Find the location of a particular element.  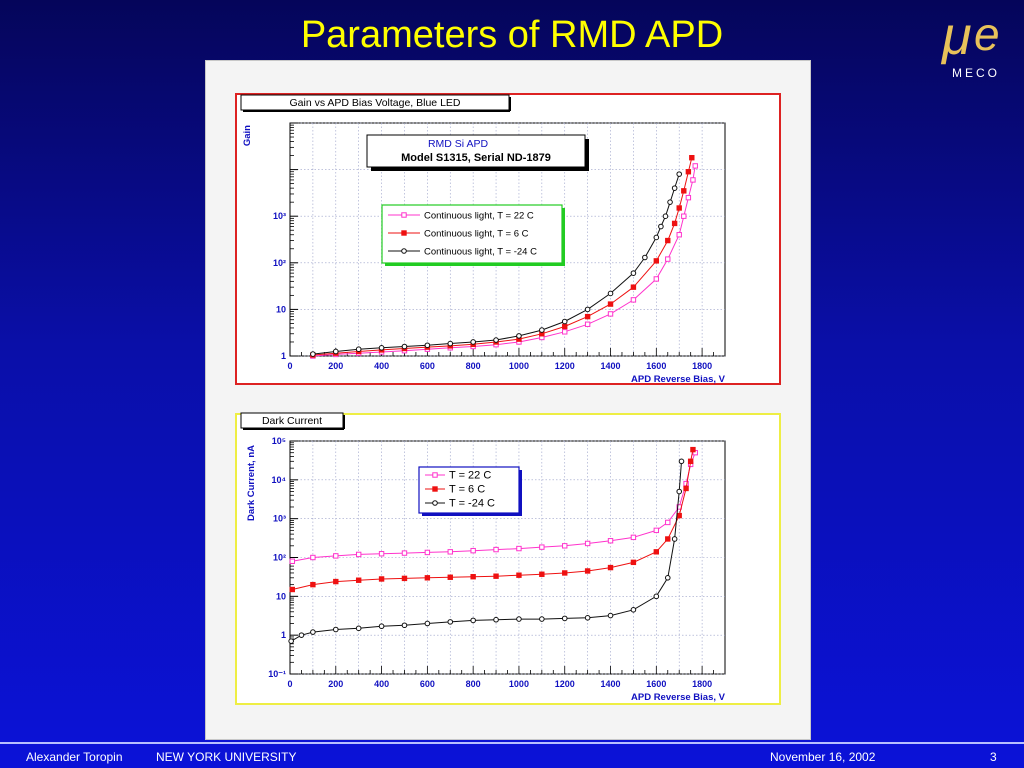

slide-title: Parameters of RMD APD is located at coordinates (512, 35).